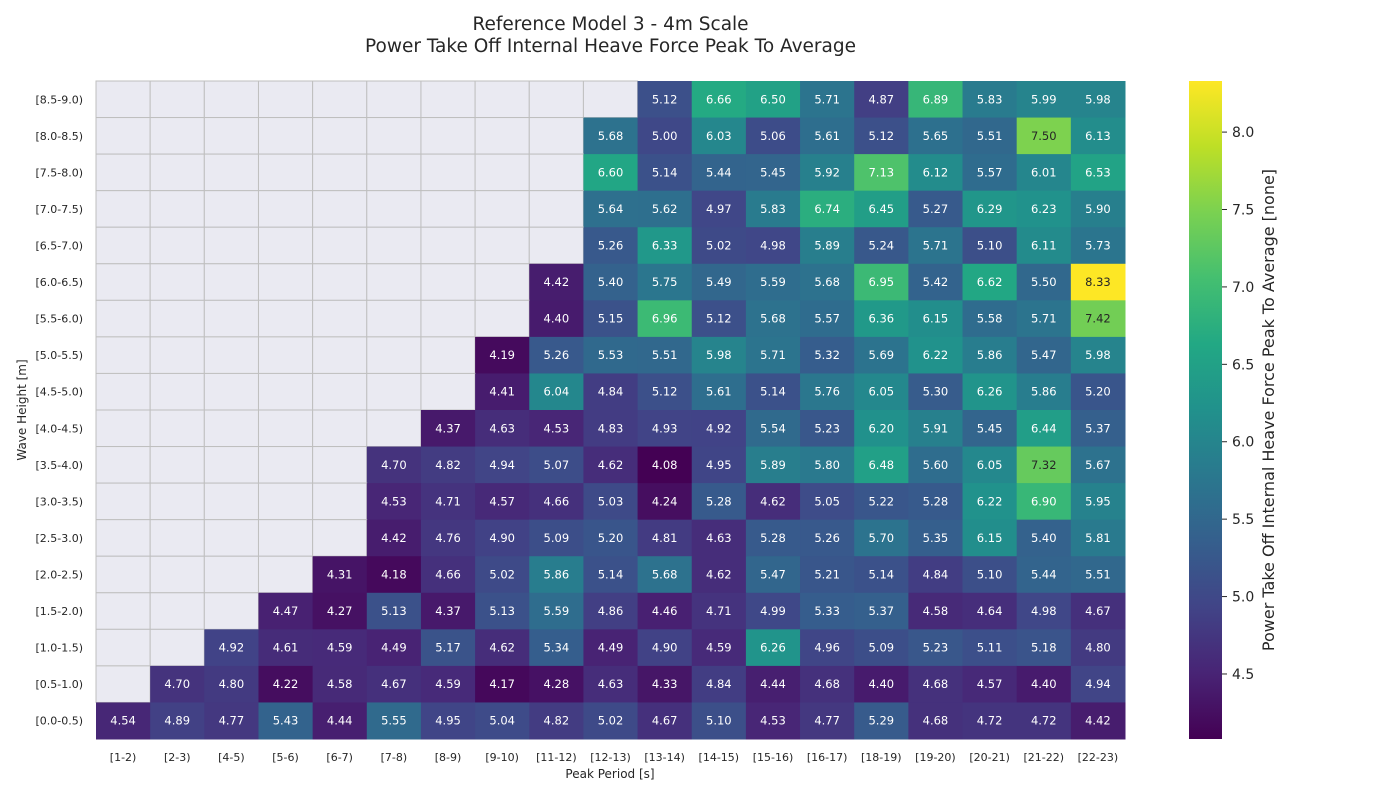 The height and width of the screenshot is (800, 1400). I want to click on cell-value-label: 4.90, so click(502, 538).